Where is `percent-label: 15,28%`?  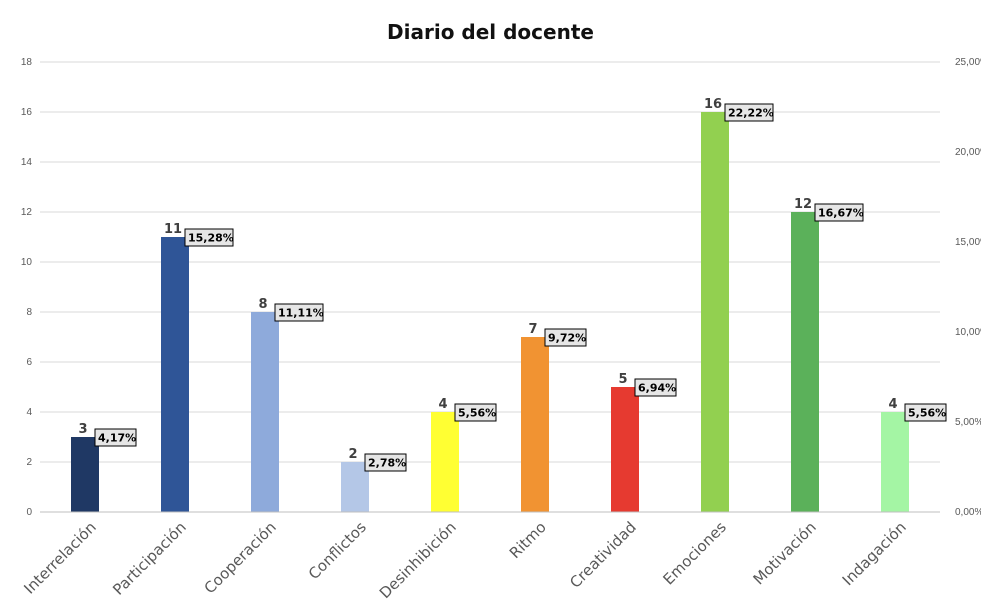 percent-label: 15,28% is located at coordinates (211, 238).